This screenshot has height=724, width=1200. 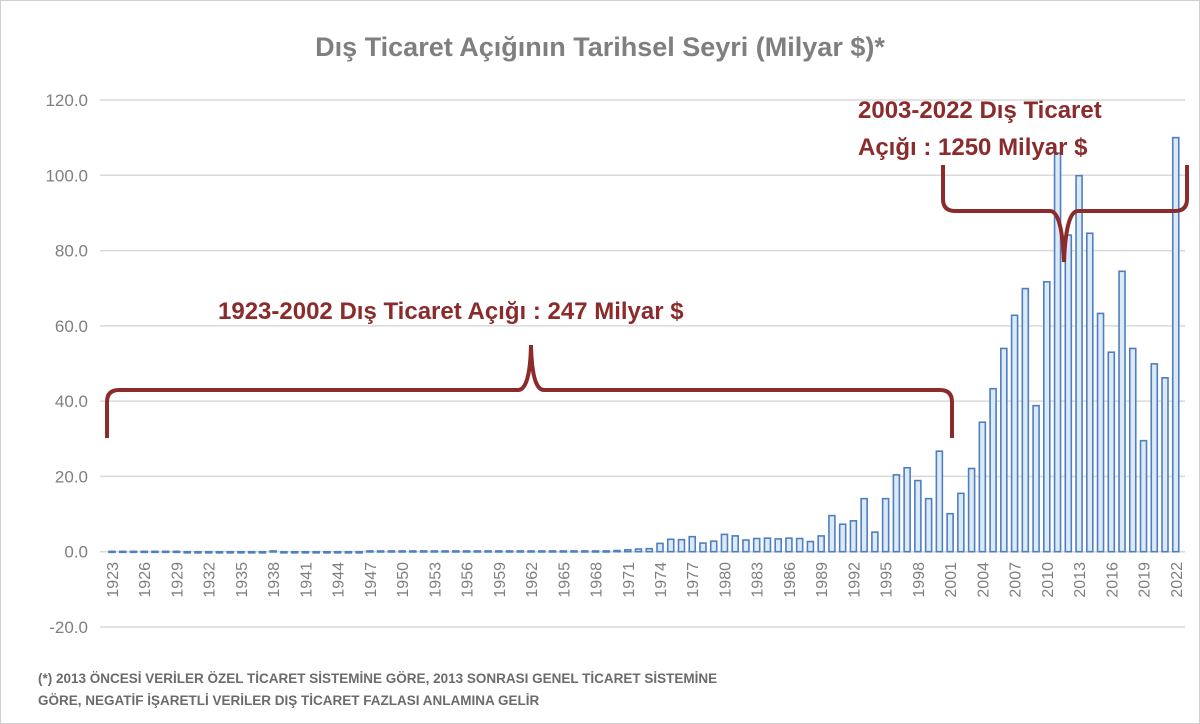 What do you see at coordinates (327, 552) in the screenshot?
I see `bar-1943` at bounding box center [327, 552].